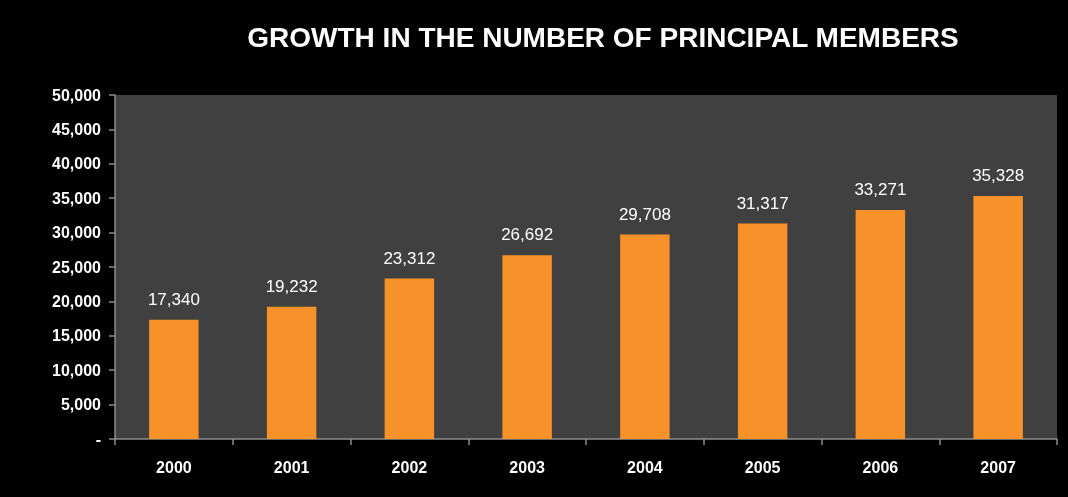  I want to click on y-tick-label: 45,000, so click(77, 129).